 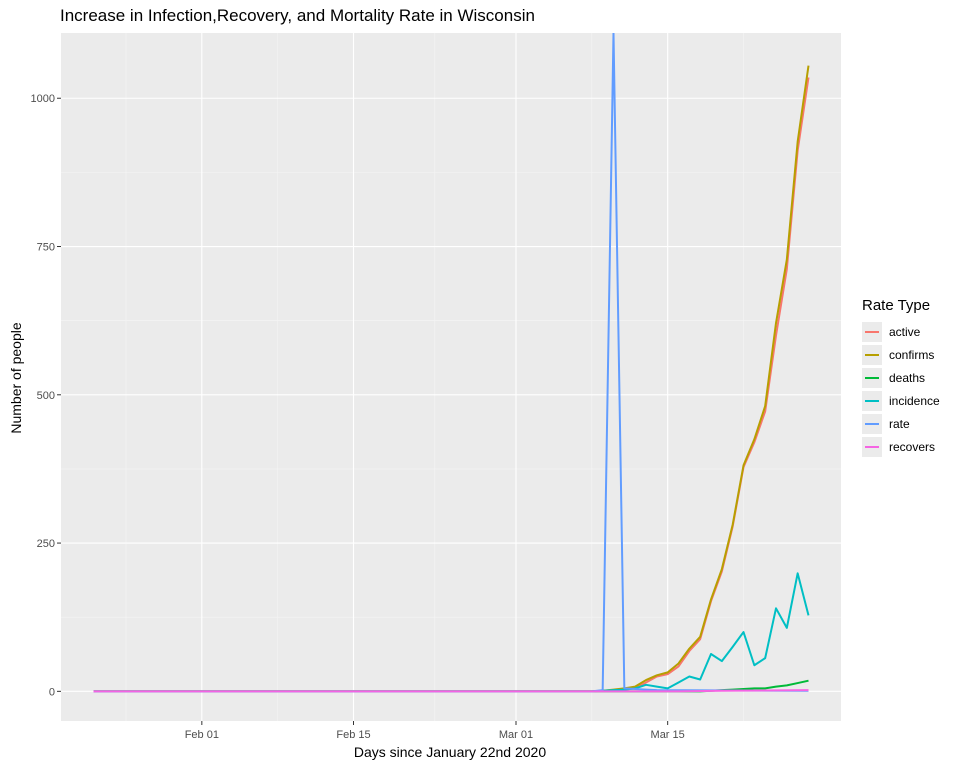 I want to click on x-tick-label: Feb 01, so click(x=202, y=735).